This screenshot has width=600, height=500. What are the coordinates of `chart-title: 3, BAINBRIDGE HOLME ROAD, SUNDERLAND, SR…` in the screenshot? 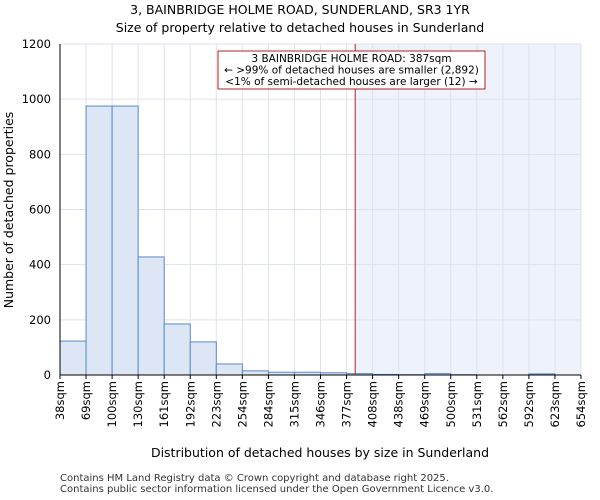 It's located at (300, 9).